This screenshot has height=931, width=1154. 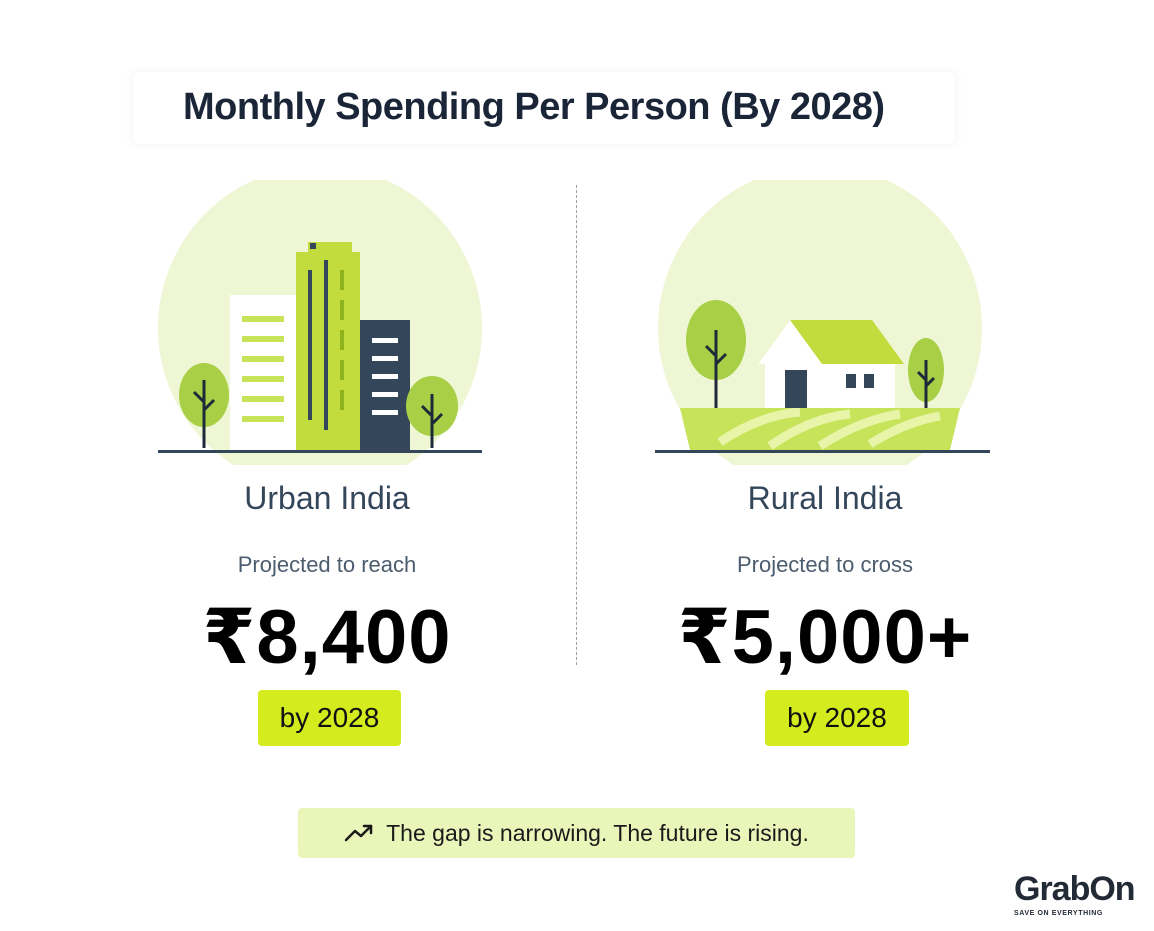 I want to click on city-illustration, so click(x=320, y=322).